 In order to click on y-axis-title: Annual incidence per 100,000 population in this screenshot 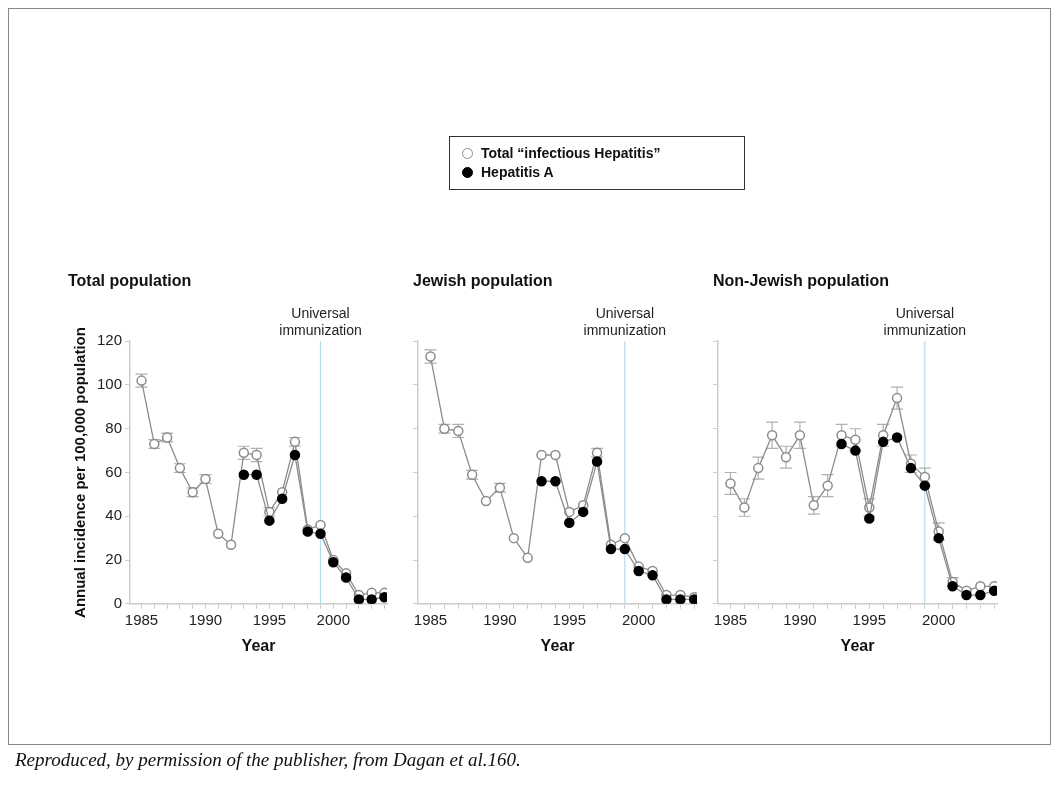, I will do `click(80, 472)`.